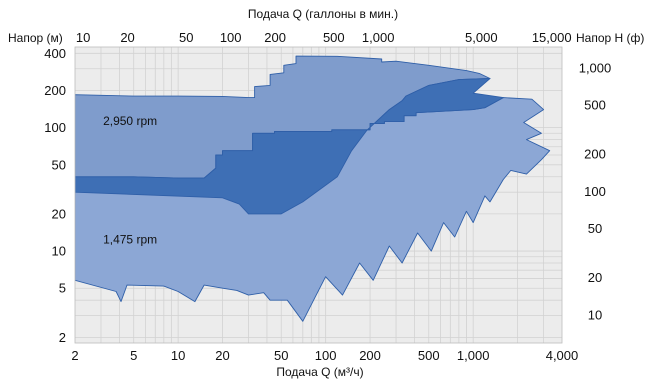 The height and width of the screenshot is (380, 657). Describe the element at coordinates (610, 38) in the screenshot. I see `y2-axis-title: Напор H (ф)` at that location.